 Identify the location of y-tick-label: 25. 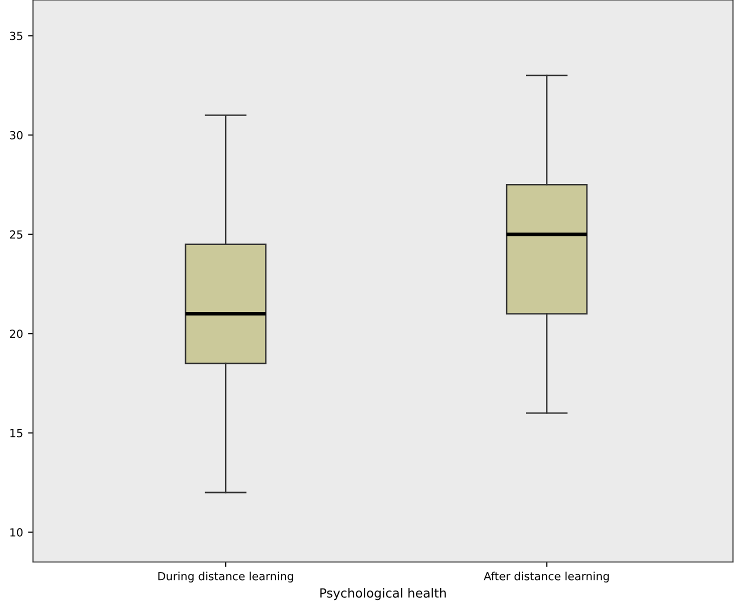
(16, 234).